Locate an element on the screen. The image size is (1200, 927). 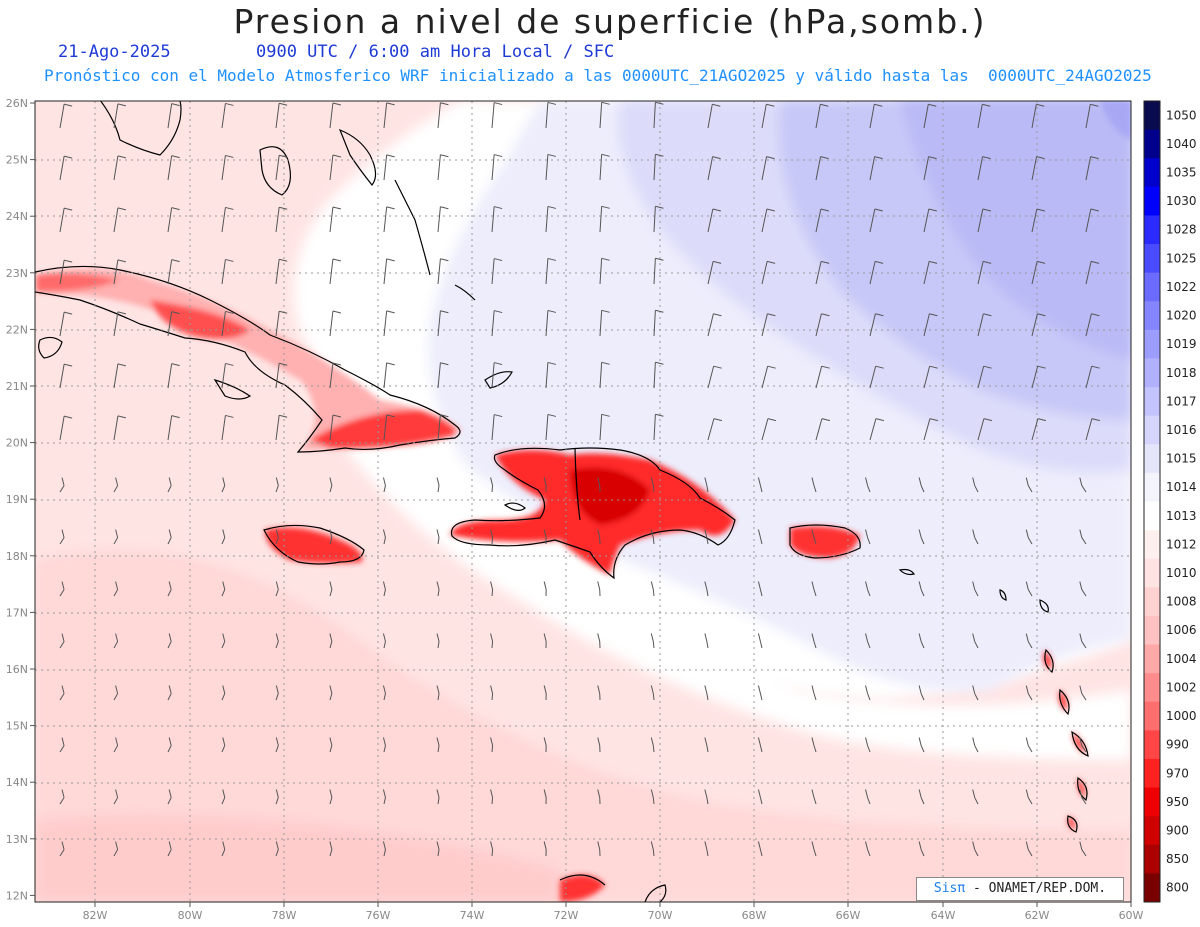
colorbar-label: 1030 is located at coordinates (1181, 201).